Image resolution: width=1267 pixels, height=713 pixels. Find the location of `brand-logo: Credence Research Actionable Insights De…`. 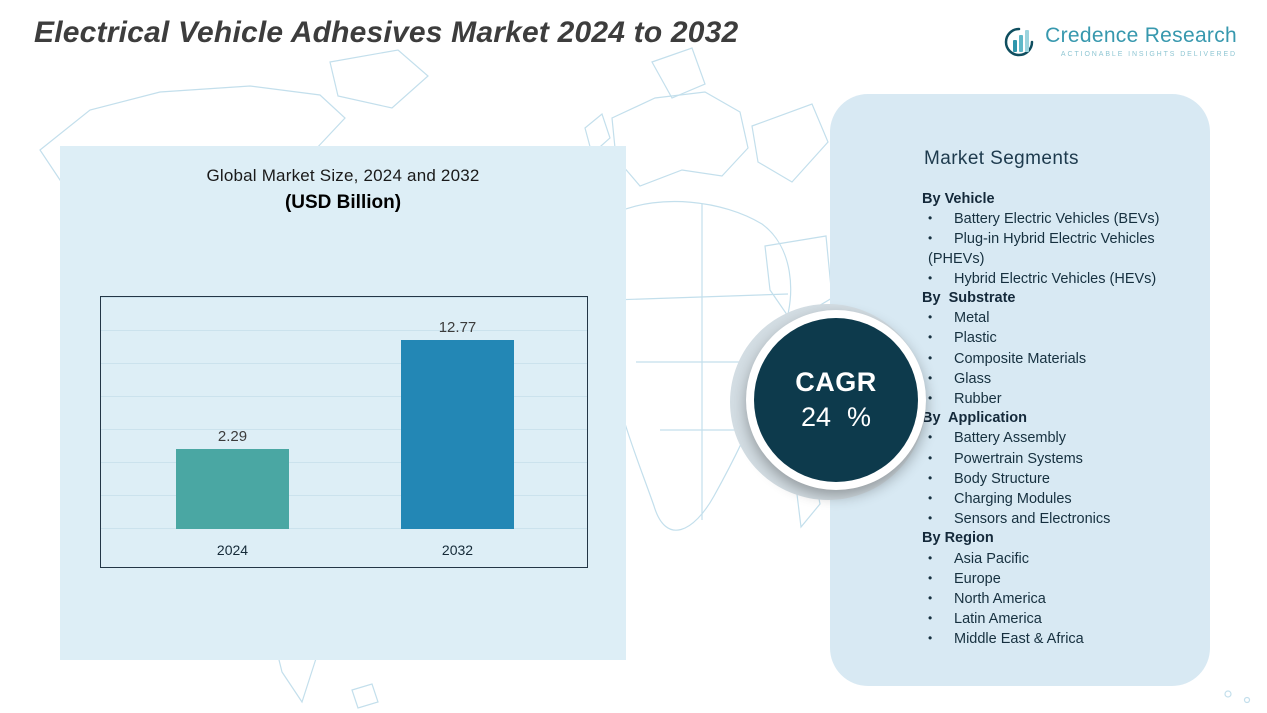

brand-logo: Credence Research Actionable Insights De… is located at coordinates (1119, 42).